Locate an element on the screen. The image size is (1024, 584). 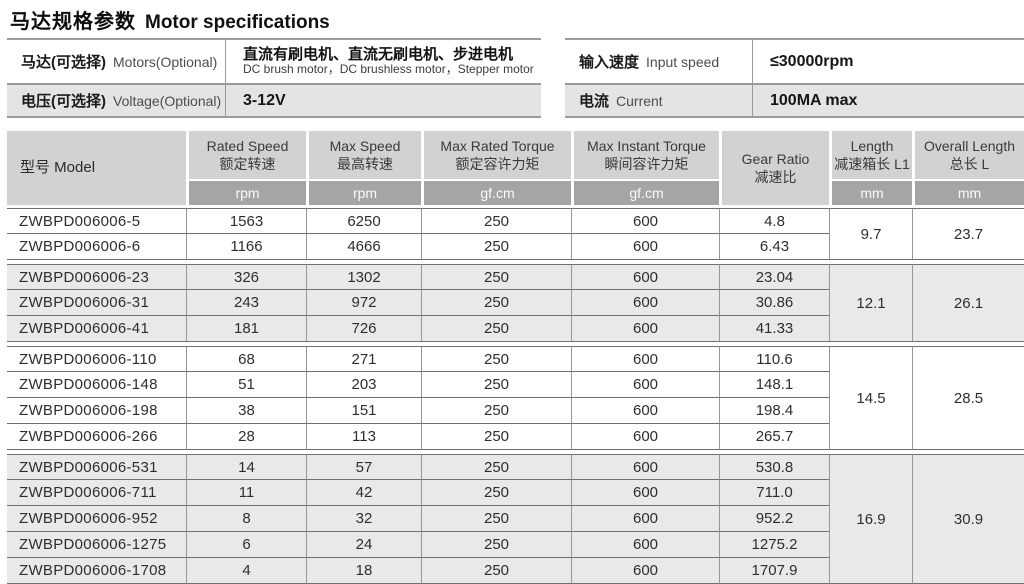
current-value-text: 100MA max is located at coordinates (814, 100).